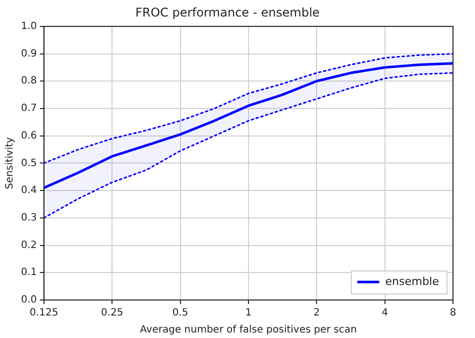 The image size is (475, 338). Describe the element at coordinates (28, 300) in the screenshot. I see `y-tick-label: 0.0` at that location.